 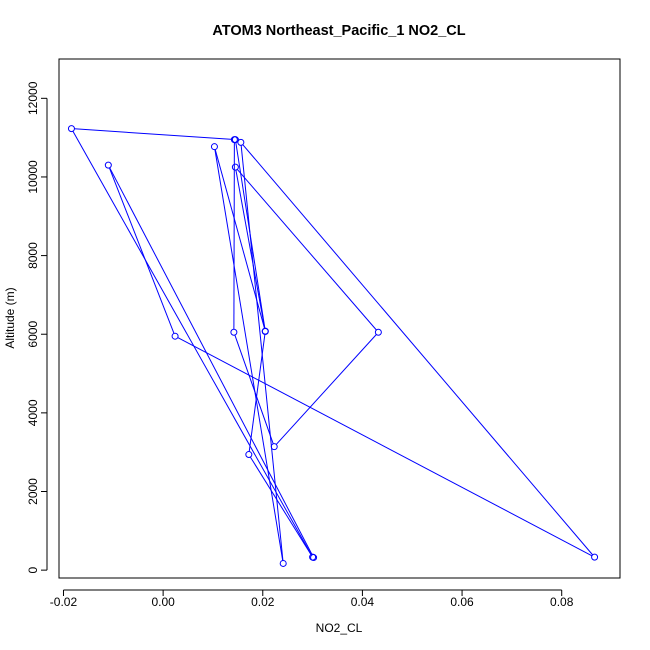 What do you see at coordinates (312, 599) in the screenshot?
I see `x-axis: -0.02 0.00 0.02 0.04 0.06 0.08` at bounding box center [312, 599].